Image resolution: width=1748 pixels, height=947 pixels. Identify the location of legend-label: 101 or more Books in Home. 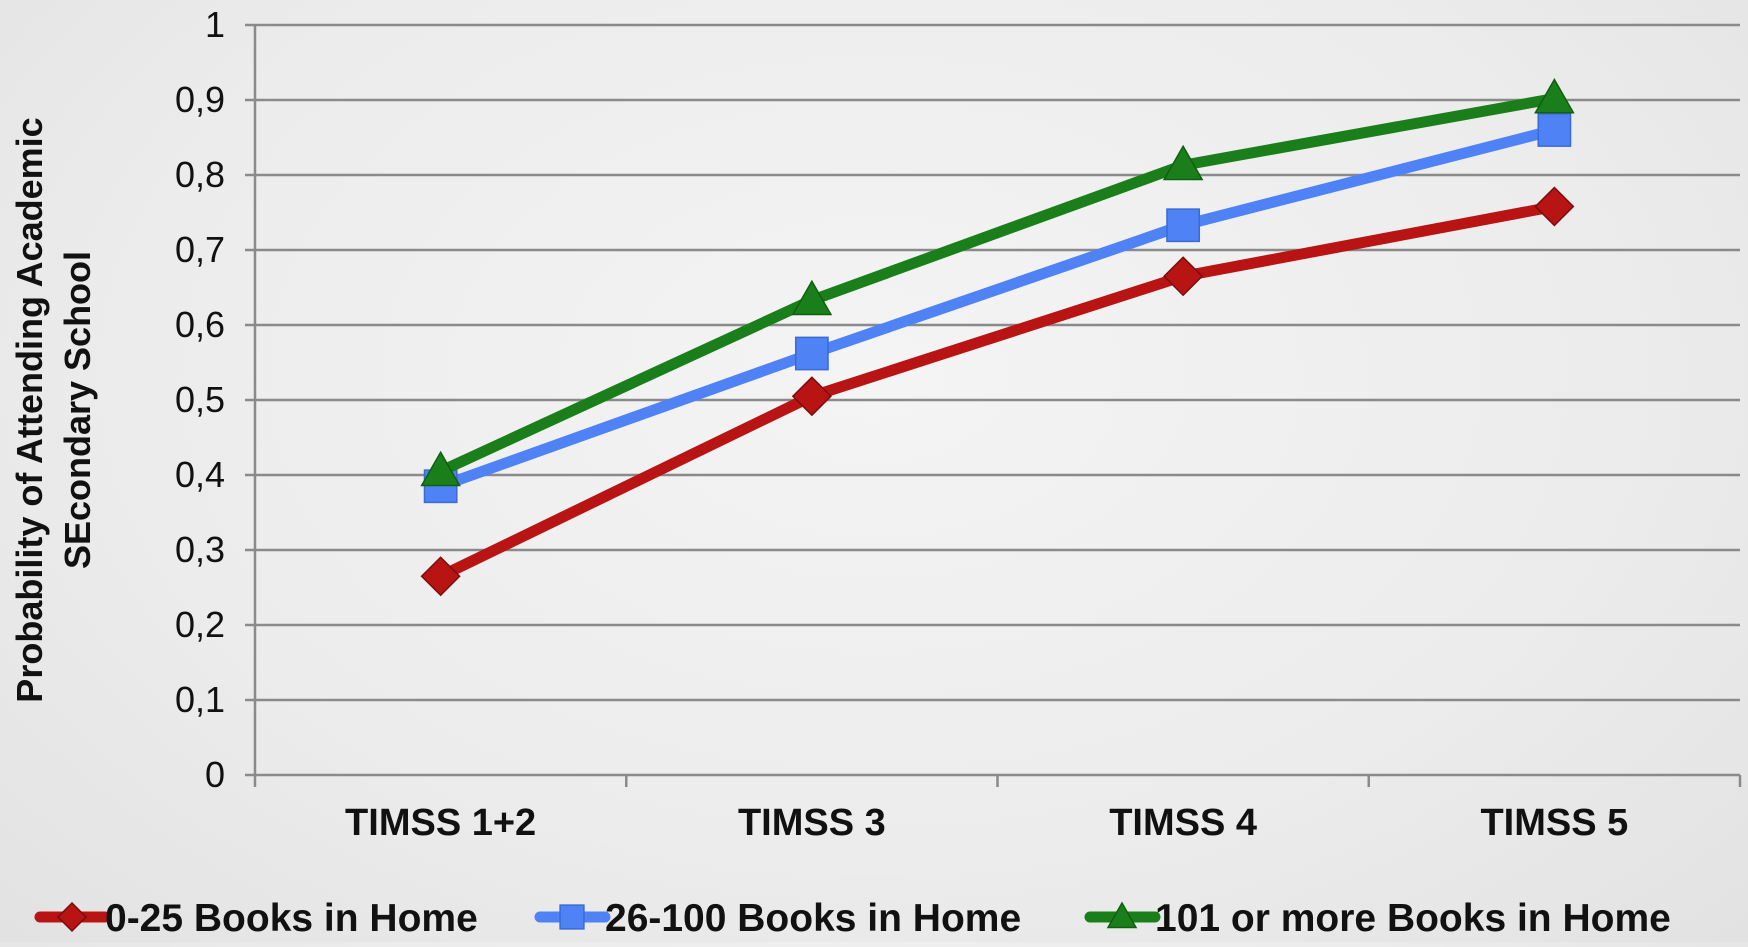
(1413, 918).